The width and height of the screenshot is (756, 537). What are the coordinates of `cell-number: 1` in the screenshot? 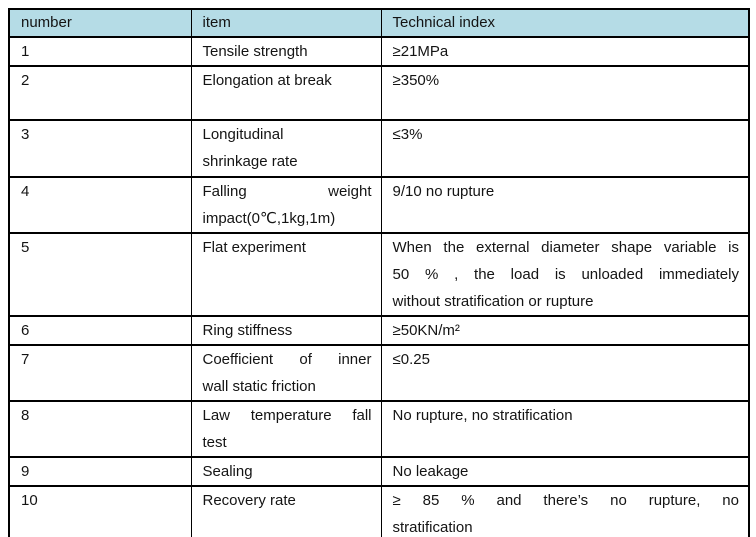 It's located at (100, 51).